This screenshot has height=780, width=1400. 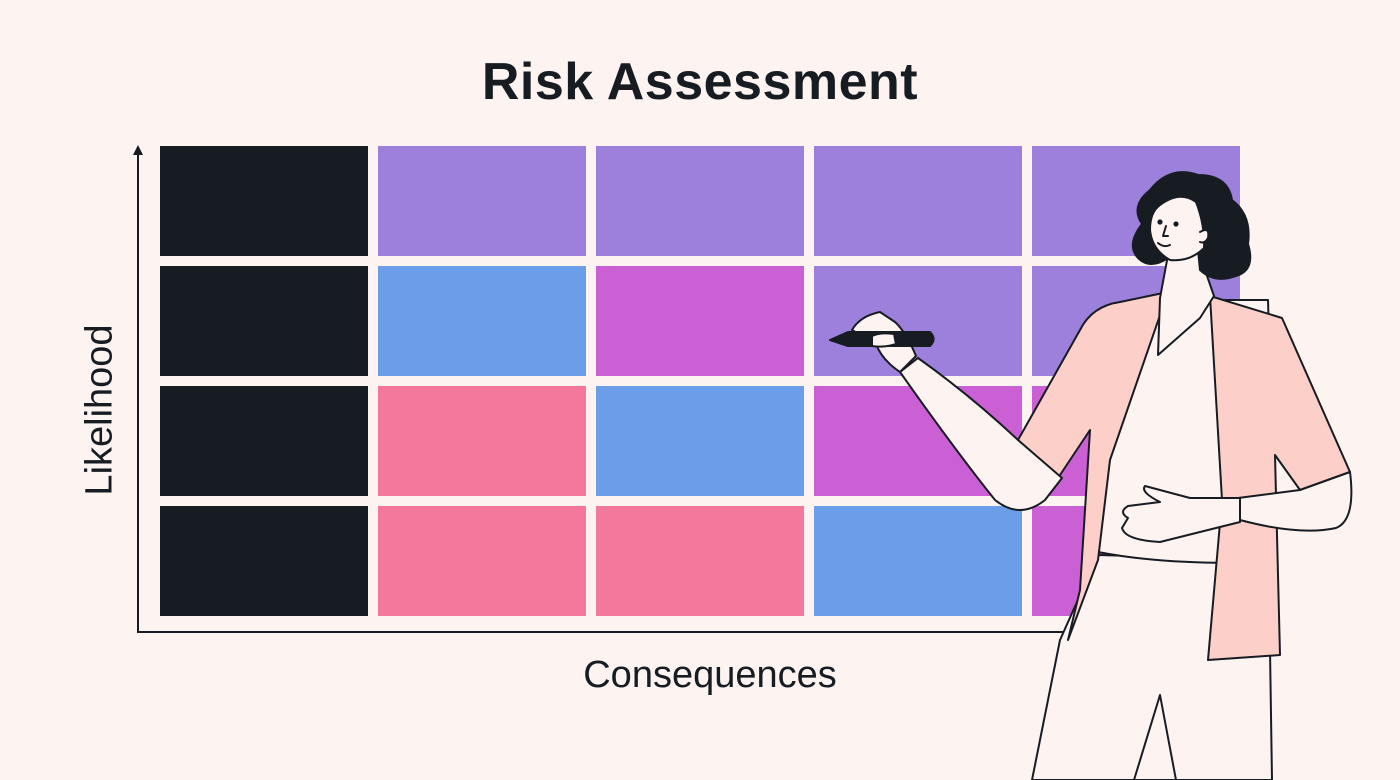 What do you see at coordinates (1177, 228) in the screenshot?
I see `face` at bounding box center [1177, 228].